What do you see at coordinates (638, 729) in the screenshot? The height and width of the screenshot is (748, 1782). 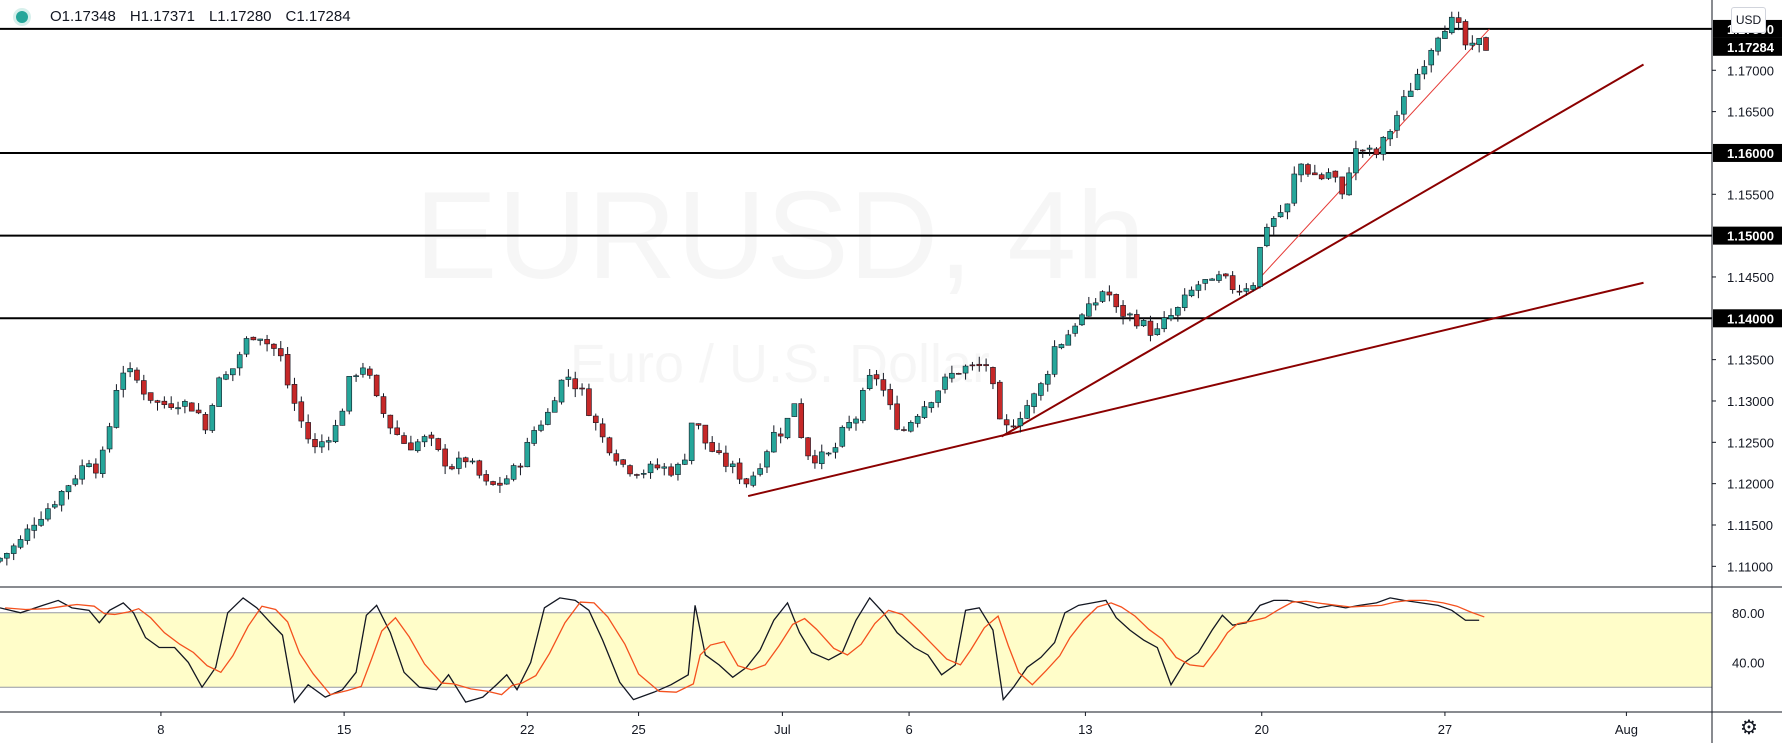 I see `time-tick-label-3: 25` at bounding box center [638, 729].